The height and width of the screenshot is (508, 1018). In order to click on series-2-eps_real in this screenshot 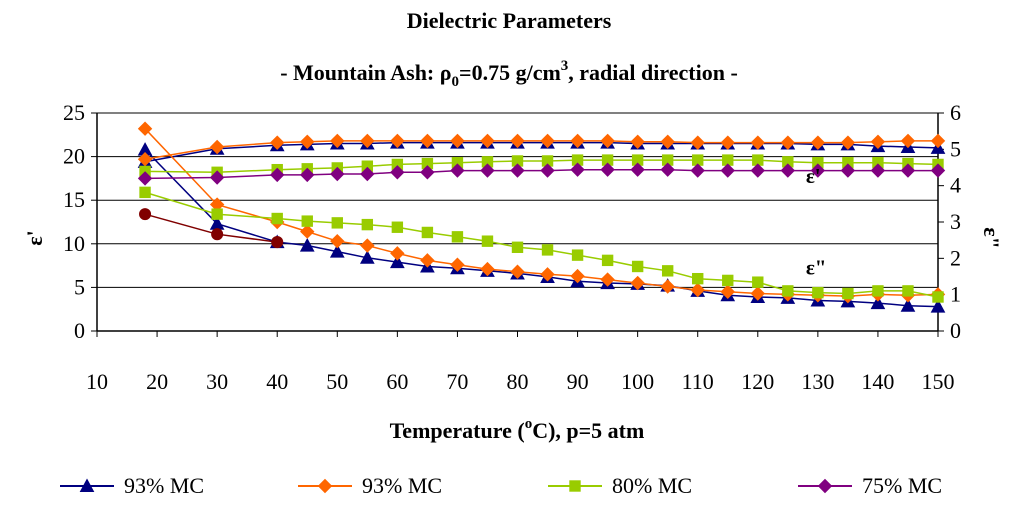, I will do `click(541, 150)`.